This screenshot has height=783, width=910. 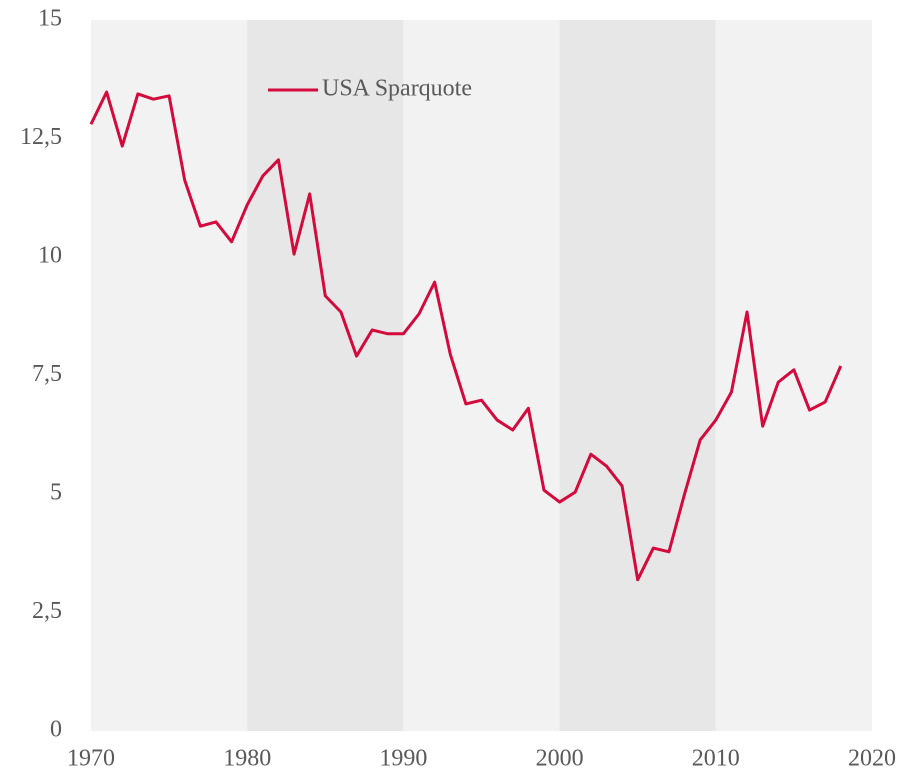 What do you see at coordinates (560, 759) in the screenshot?
I see `x-tick-label: 2000` at bounding box center [560, 759].